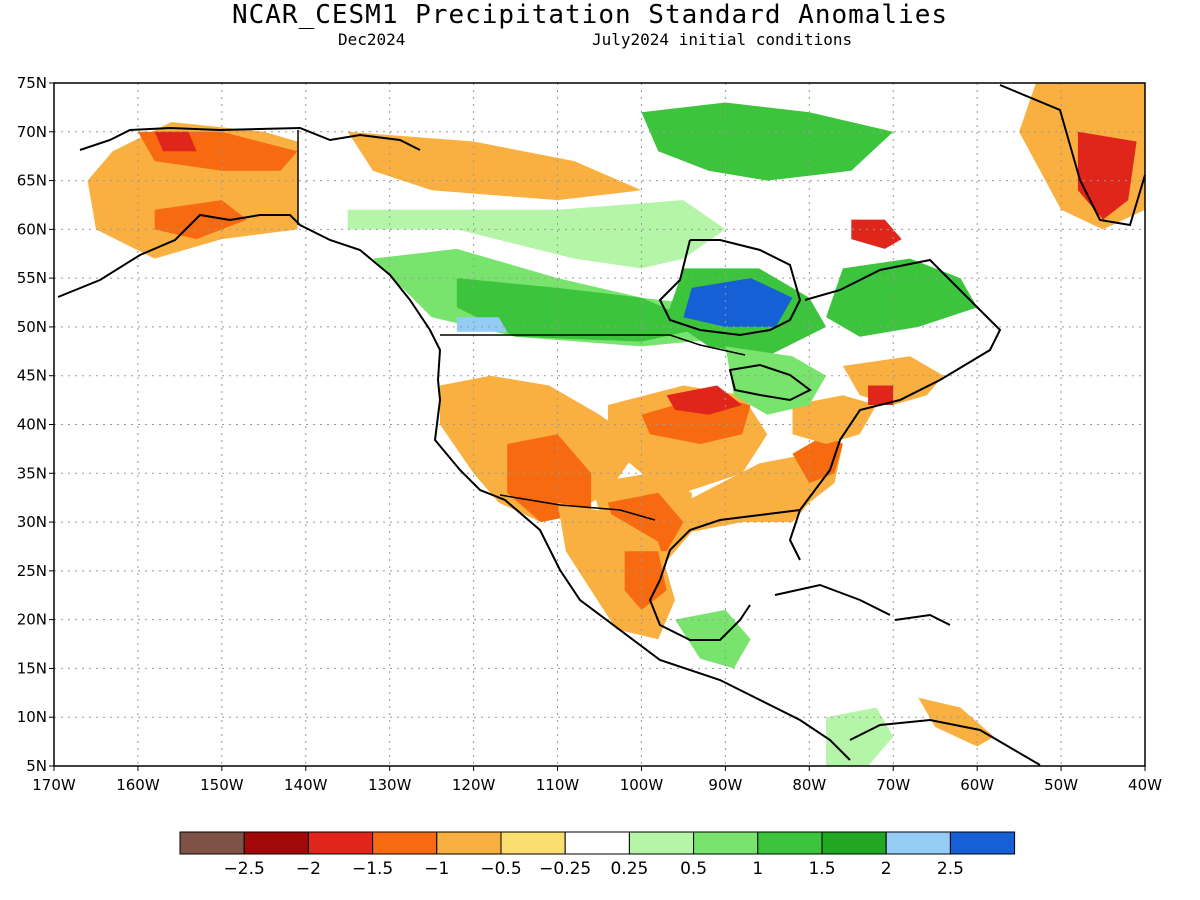 The height and width of the screenshot is (900, 1200). I want to click on us-canada-border, so click(593, 345).